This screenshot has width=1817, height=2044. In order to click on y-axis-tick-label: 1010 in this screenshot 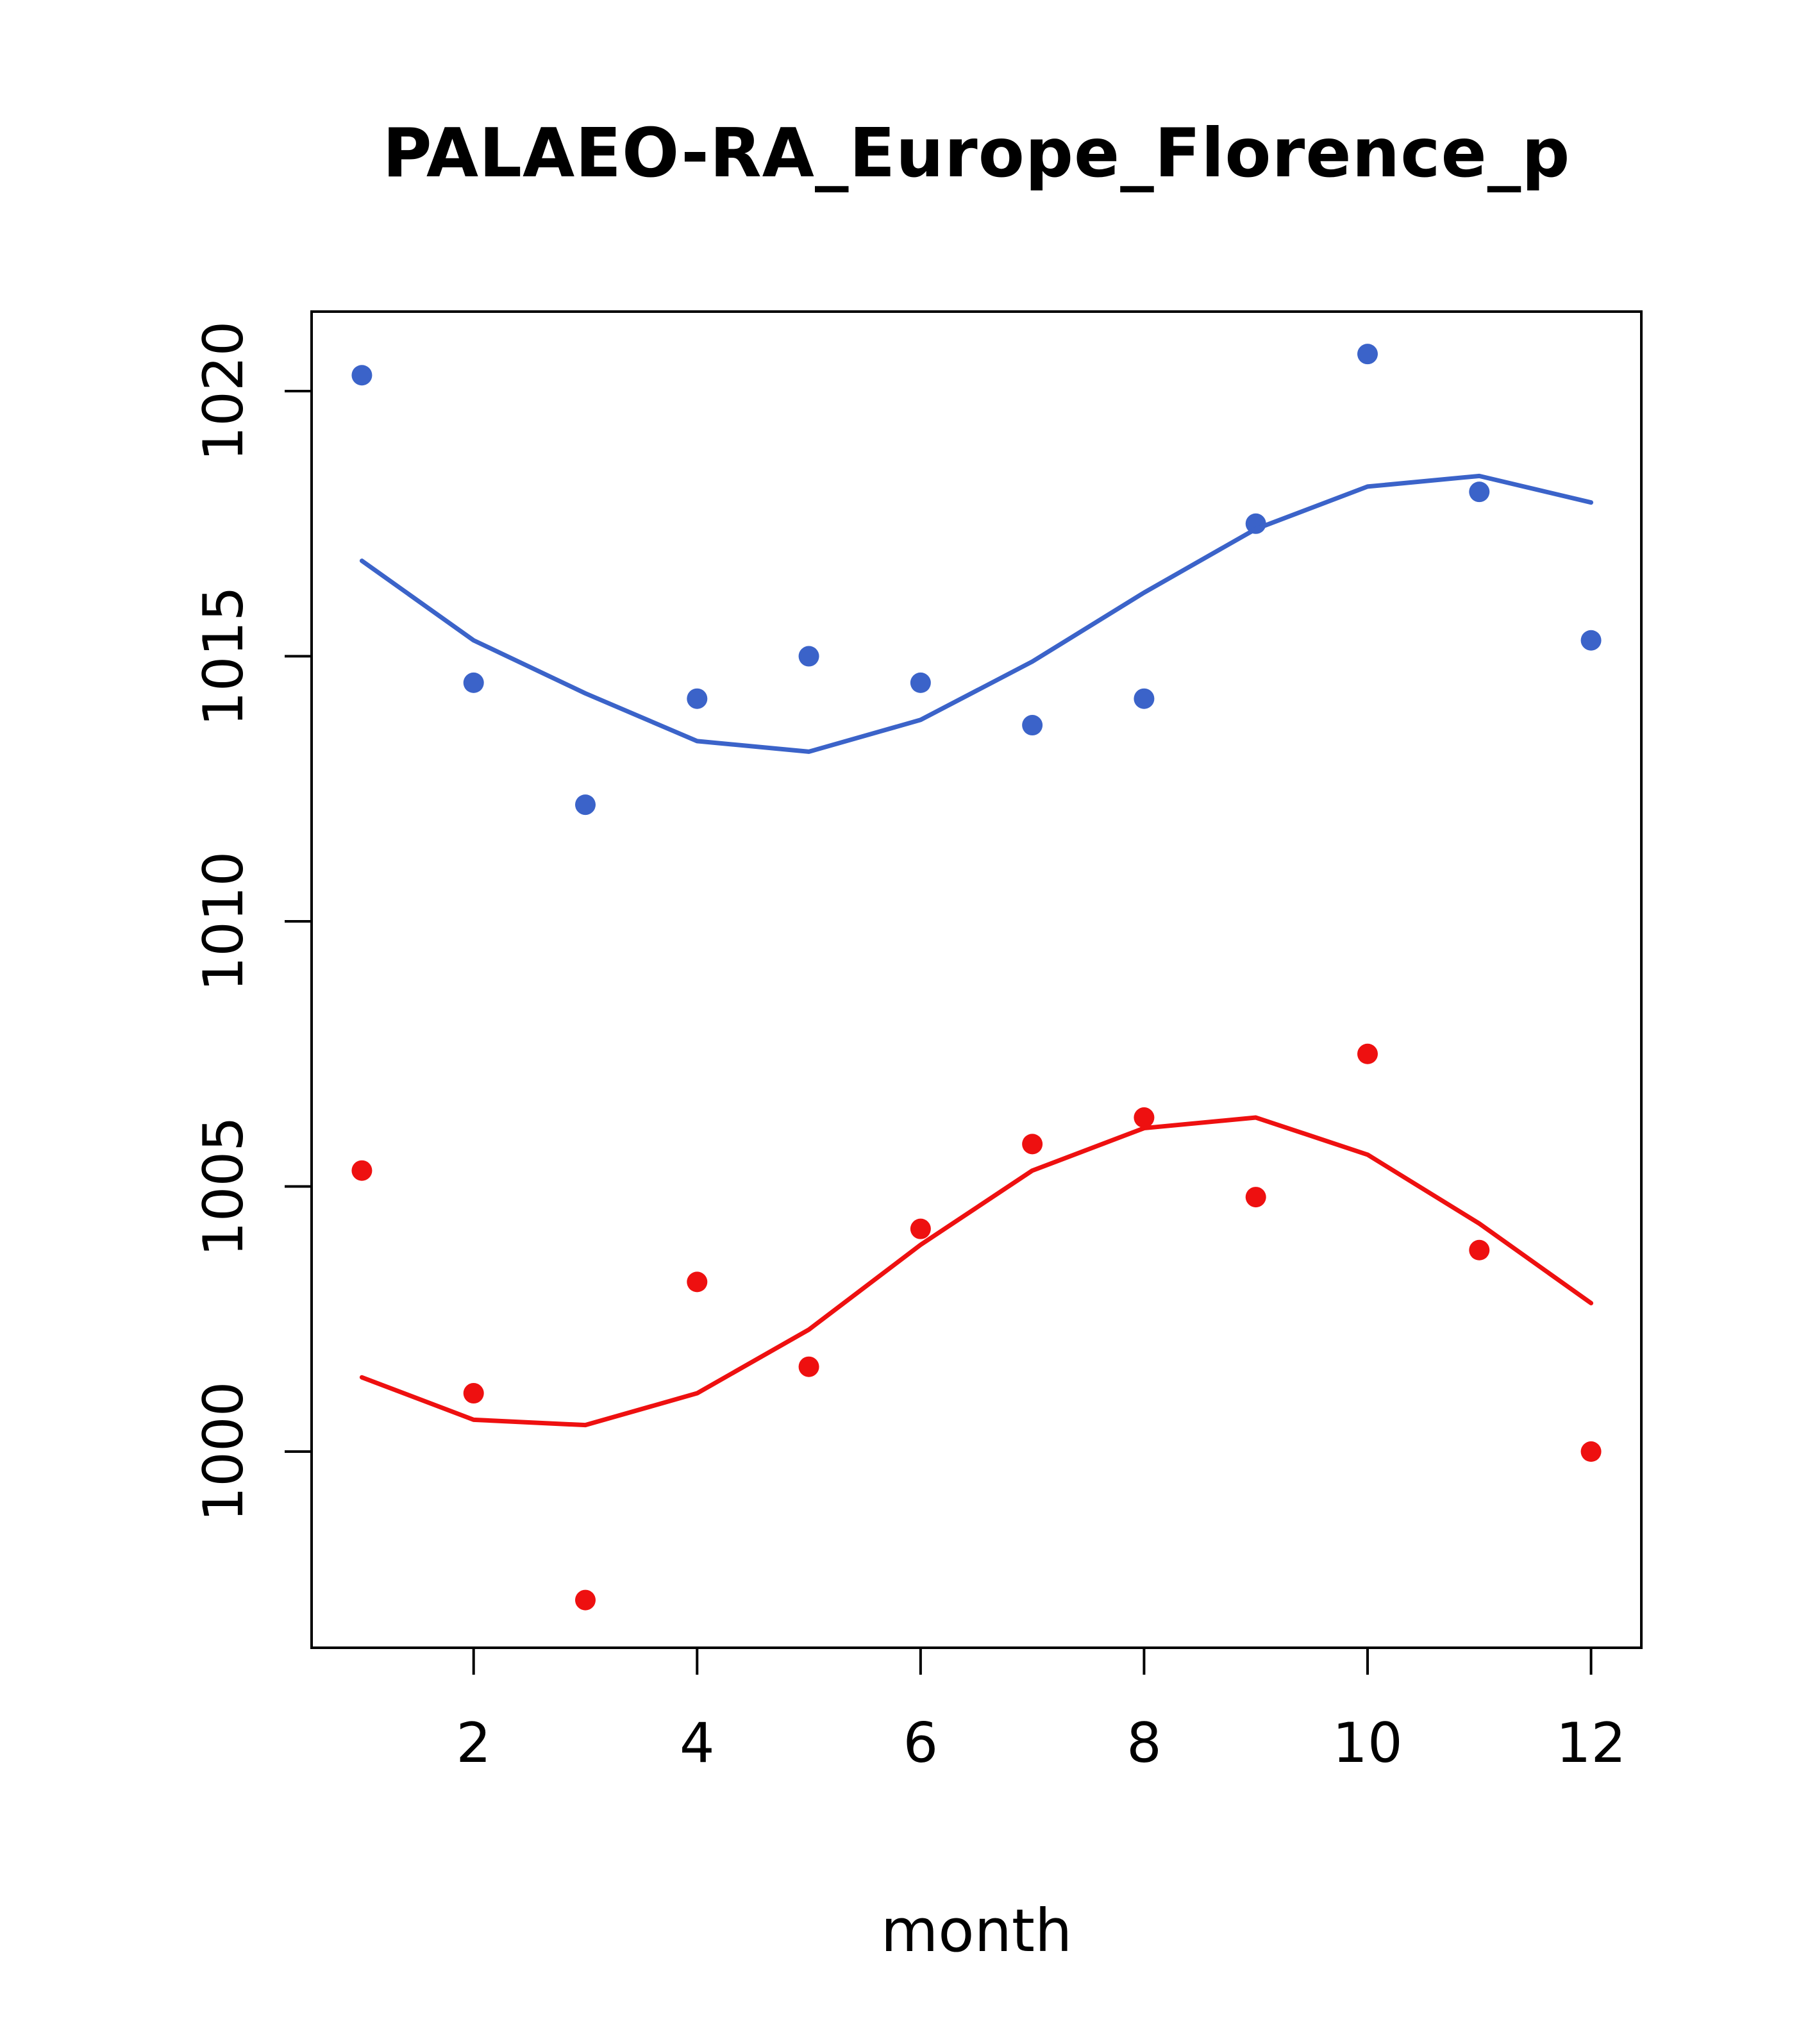, I will do `click(224, 921)`.